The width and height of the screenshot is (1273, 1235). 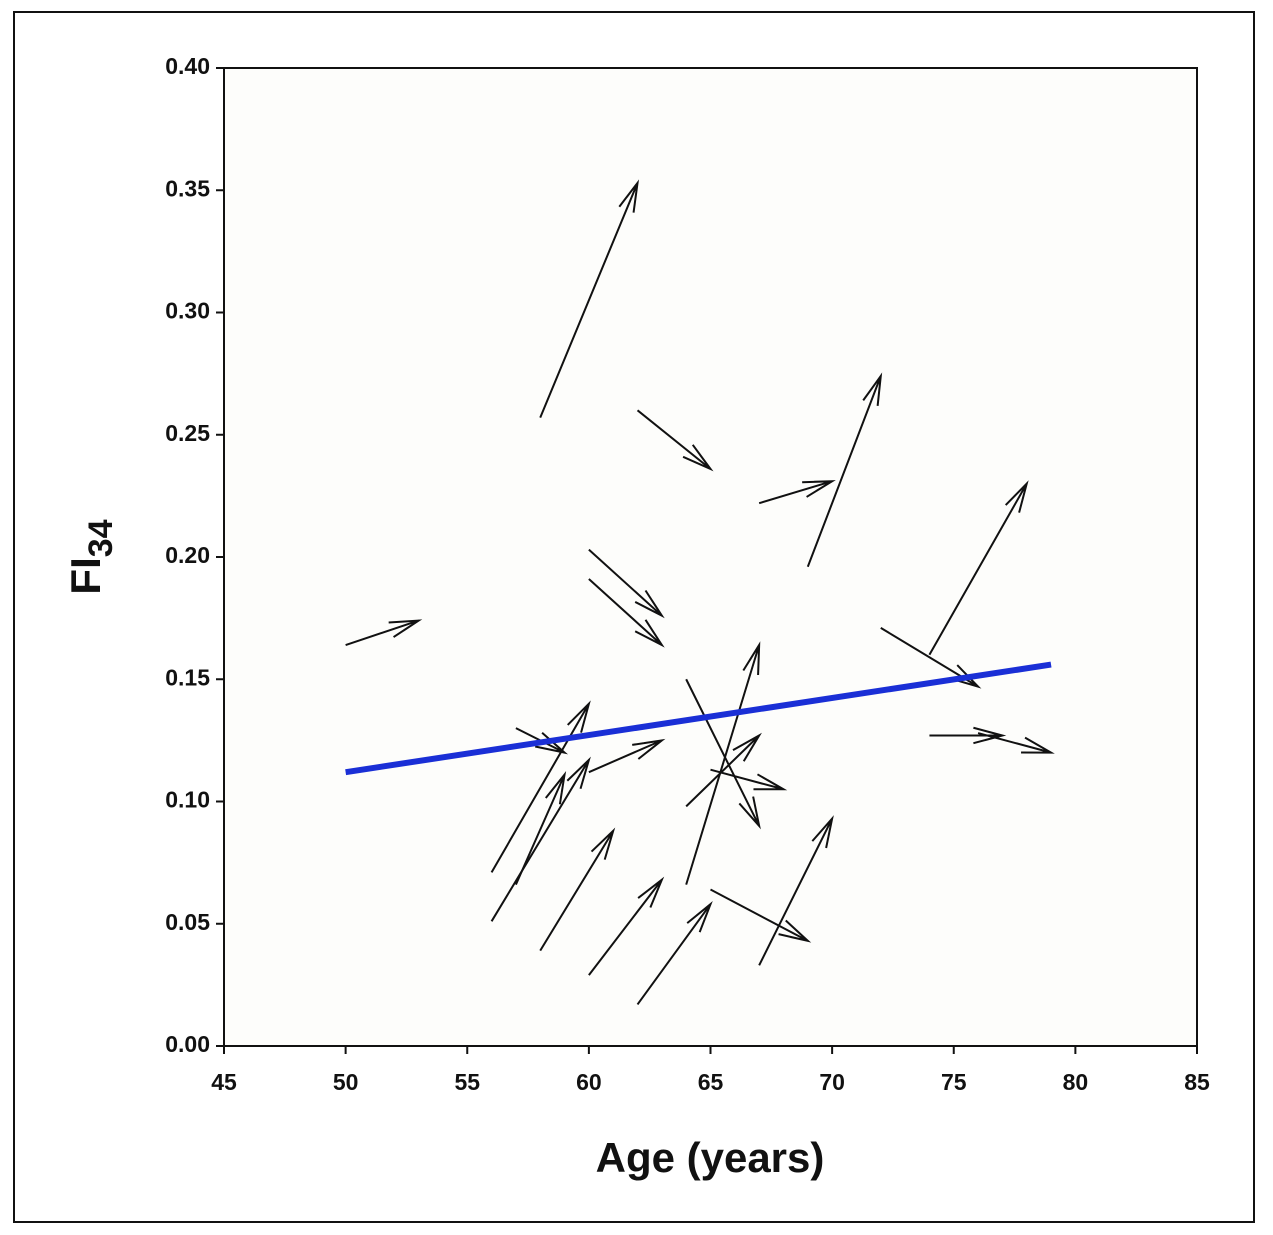 I want to click on y-axis-title: FI34, so click(x=91, y=556).